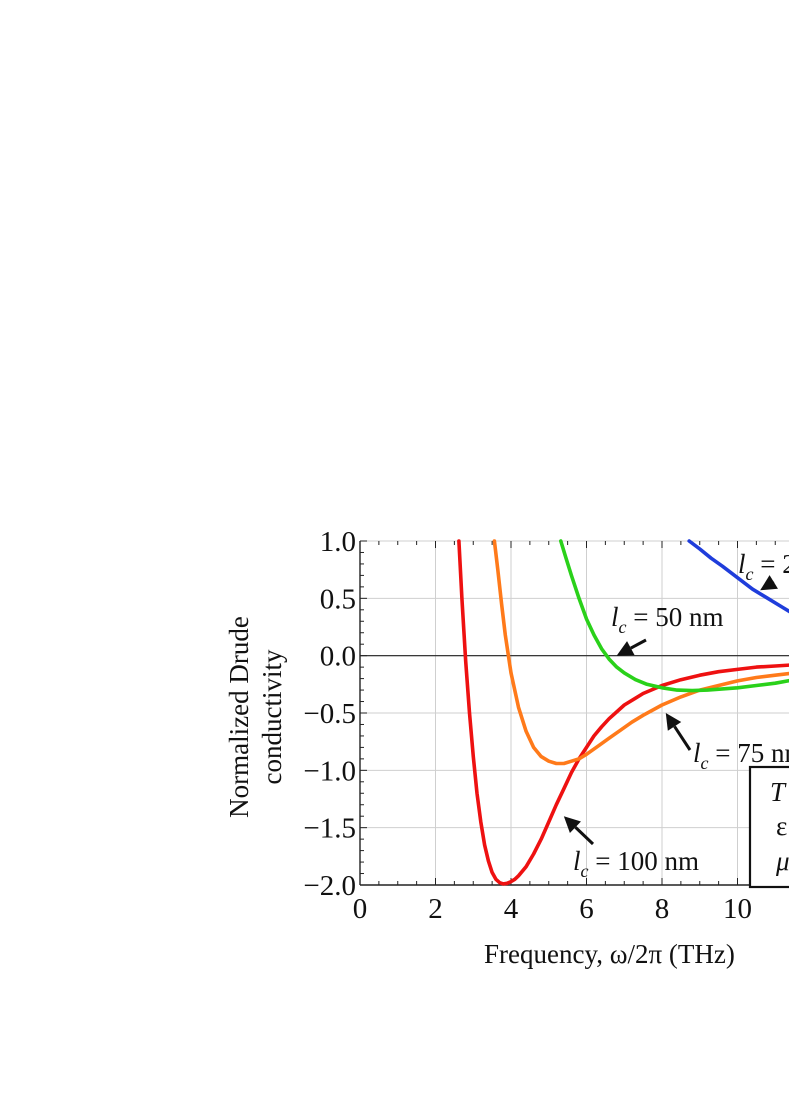 Image resolution: width=789 pixels, height=1120 pixels. I want to click on x-tick-label-6: 6, so click(586, 909).